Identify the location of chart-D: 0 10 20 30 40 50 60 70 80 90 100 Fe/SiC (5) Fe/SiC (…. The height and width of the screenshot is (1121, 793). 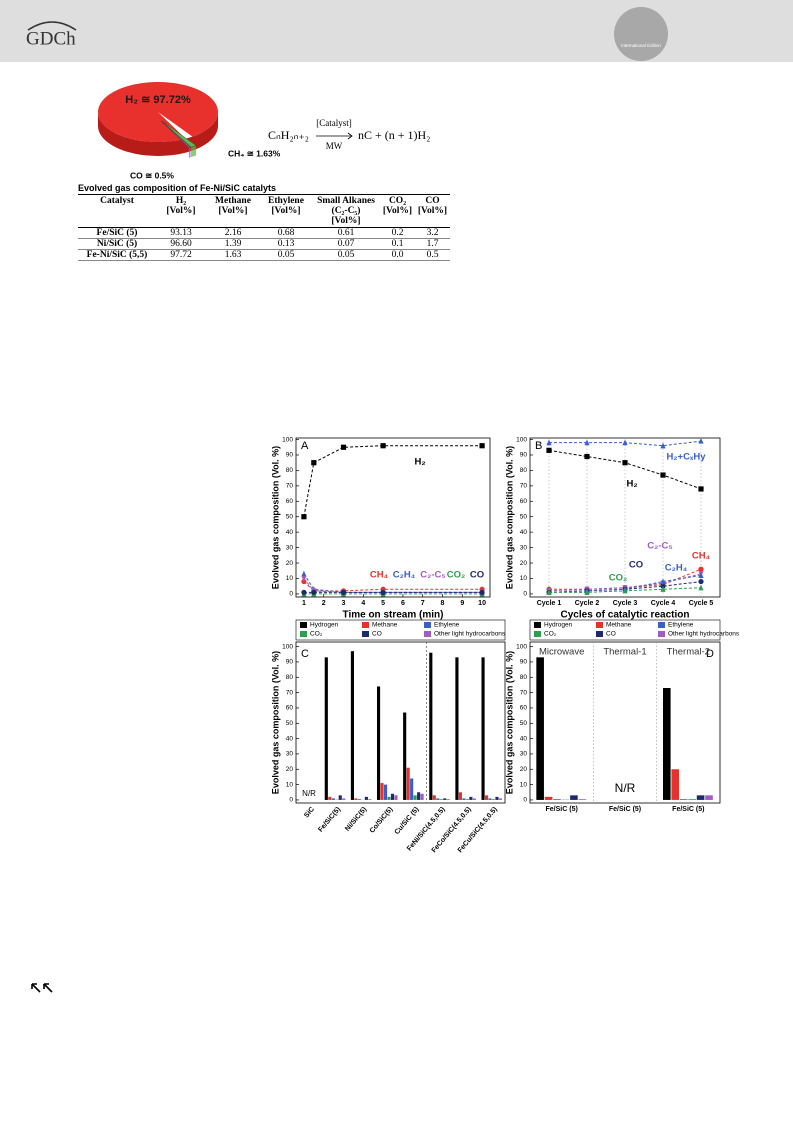
(622, 716).